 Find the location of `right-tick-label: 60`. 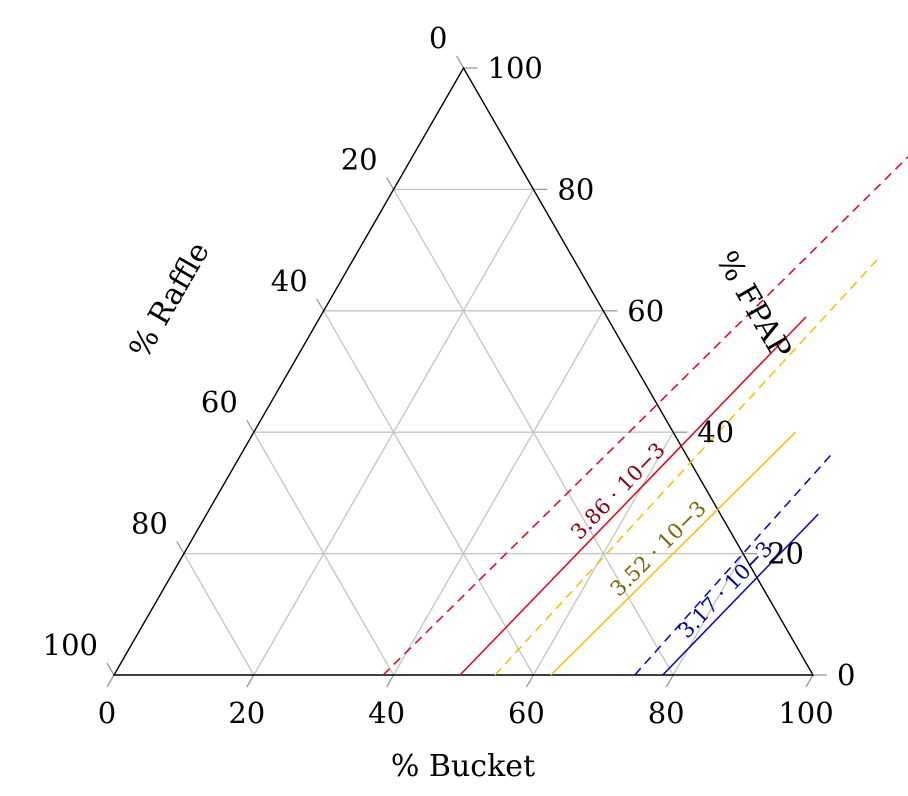

right-tick-label: 60 is located at coordinates (645, 311).